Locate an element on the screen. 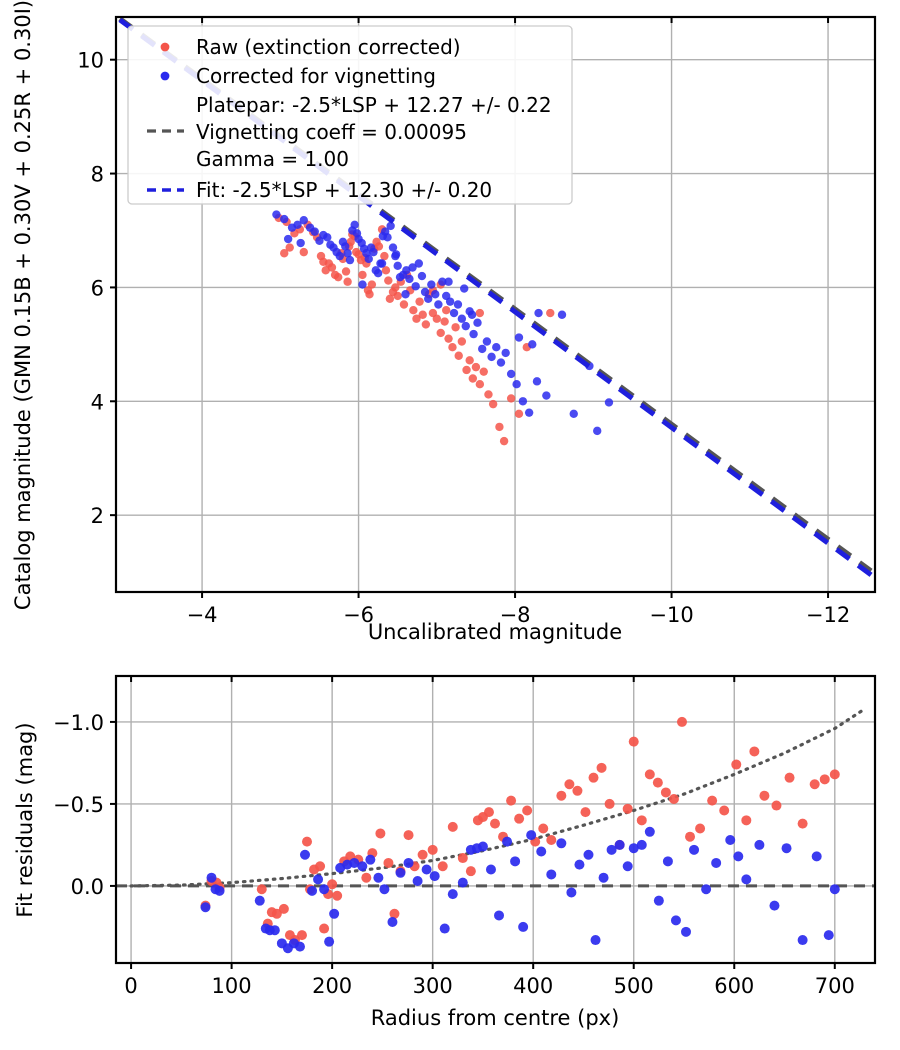  xtick-label: 400 is located at coordinates (533, 986).